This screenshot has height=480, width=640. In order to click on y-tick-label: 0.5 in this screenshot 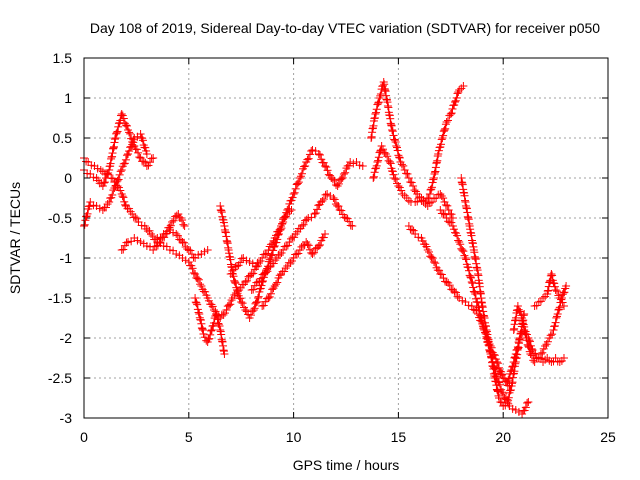, I will do `click(63, 138)`.